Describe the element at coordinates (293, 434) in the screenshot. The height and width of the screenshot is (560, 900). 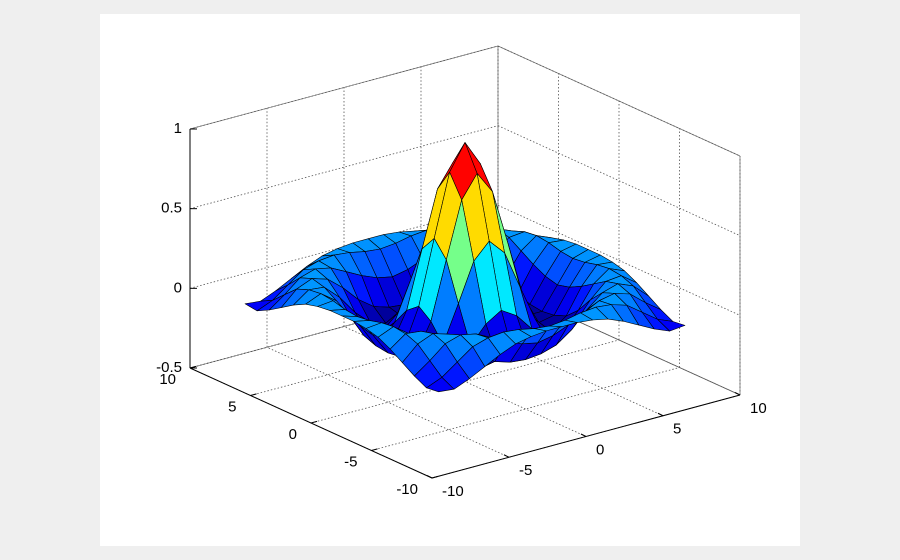
I see `y-tick-label: 0` at that location.